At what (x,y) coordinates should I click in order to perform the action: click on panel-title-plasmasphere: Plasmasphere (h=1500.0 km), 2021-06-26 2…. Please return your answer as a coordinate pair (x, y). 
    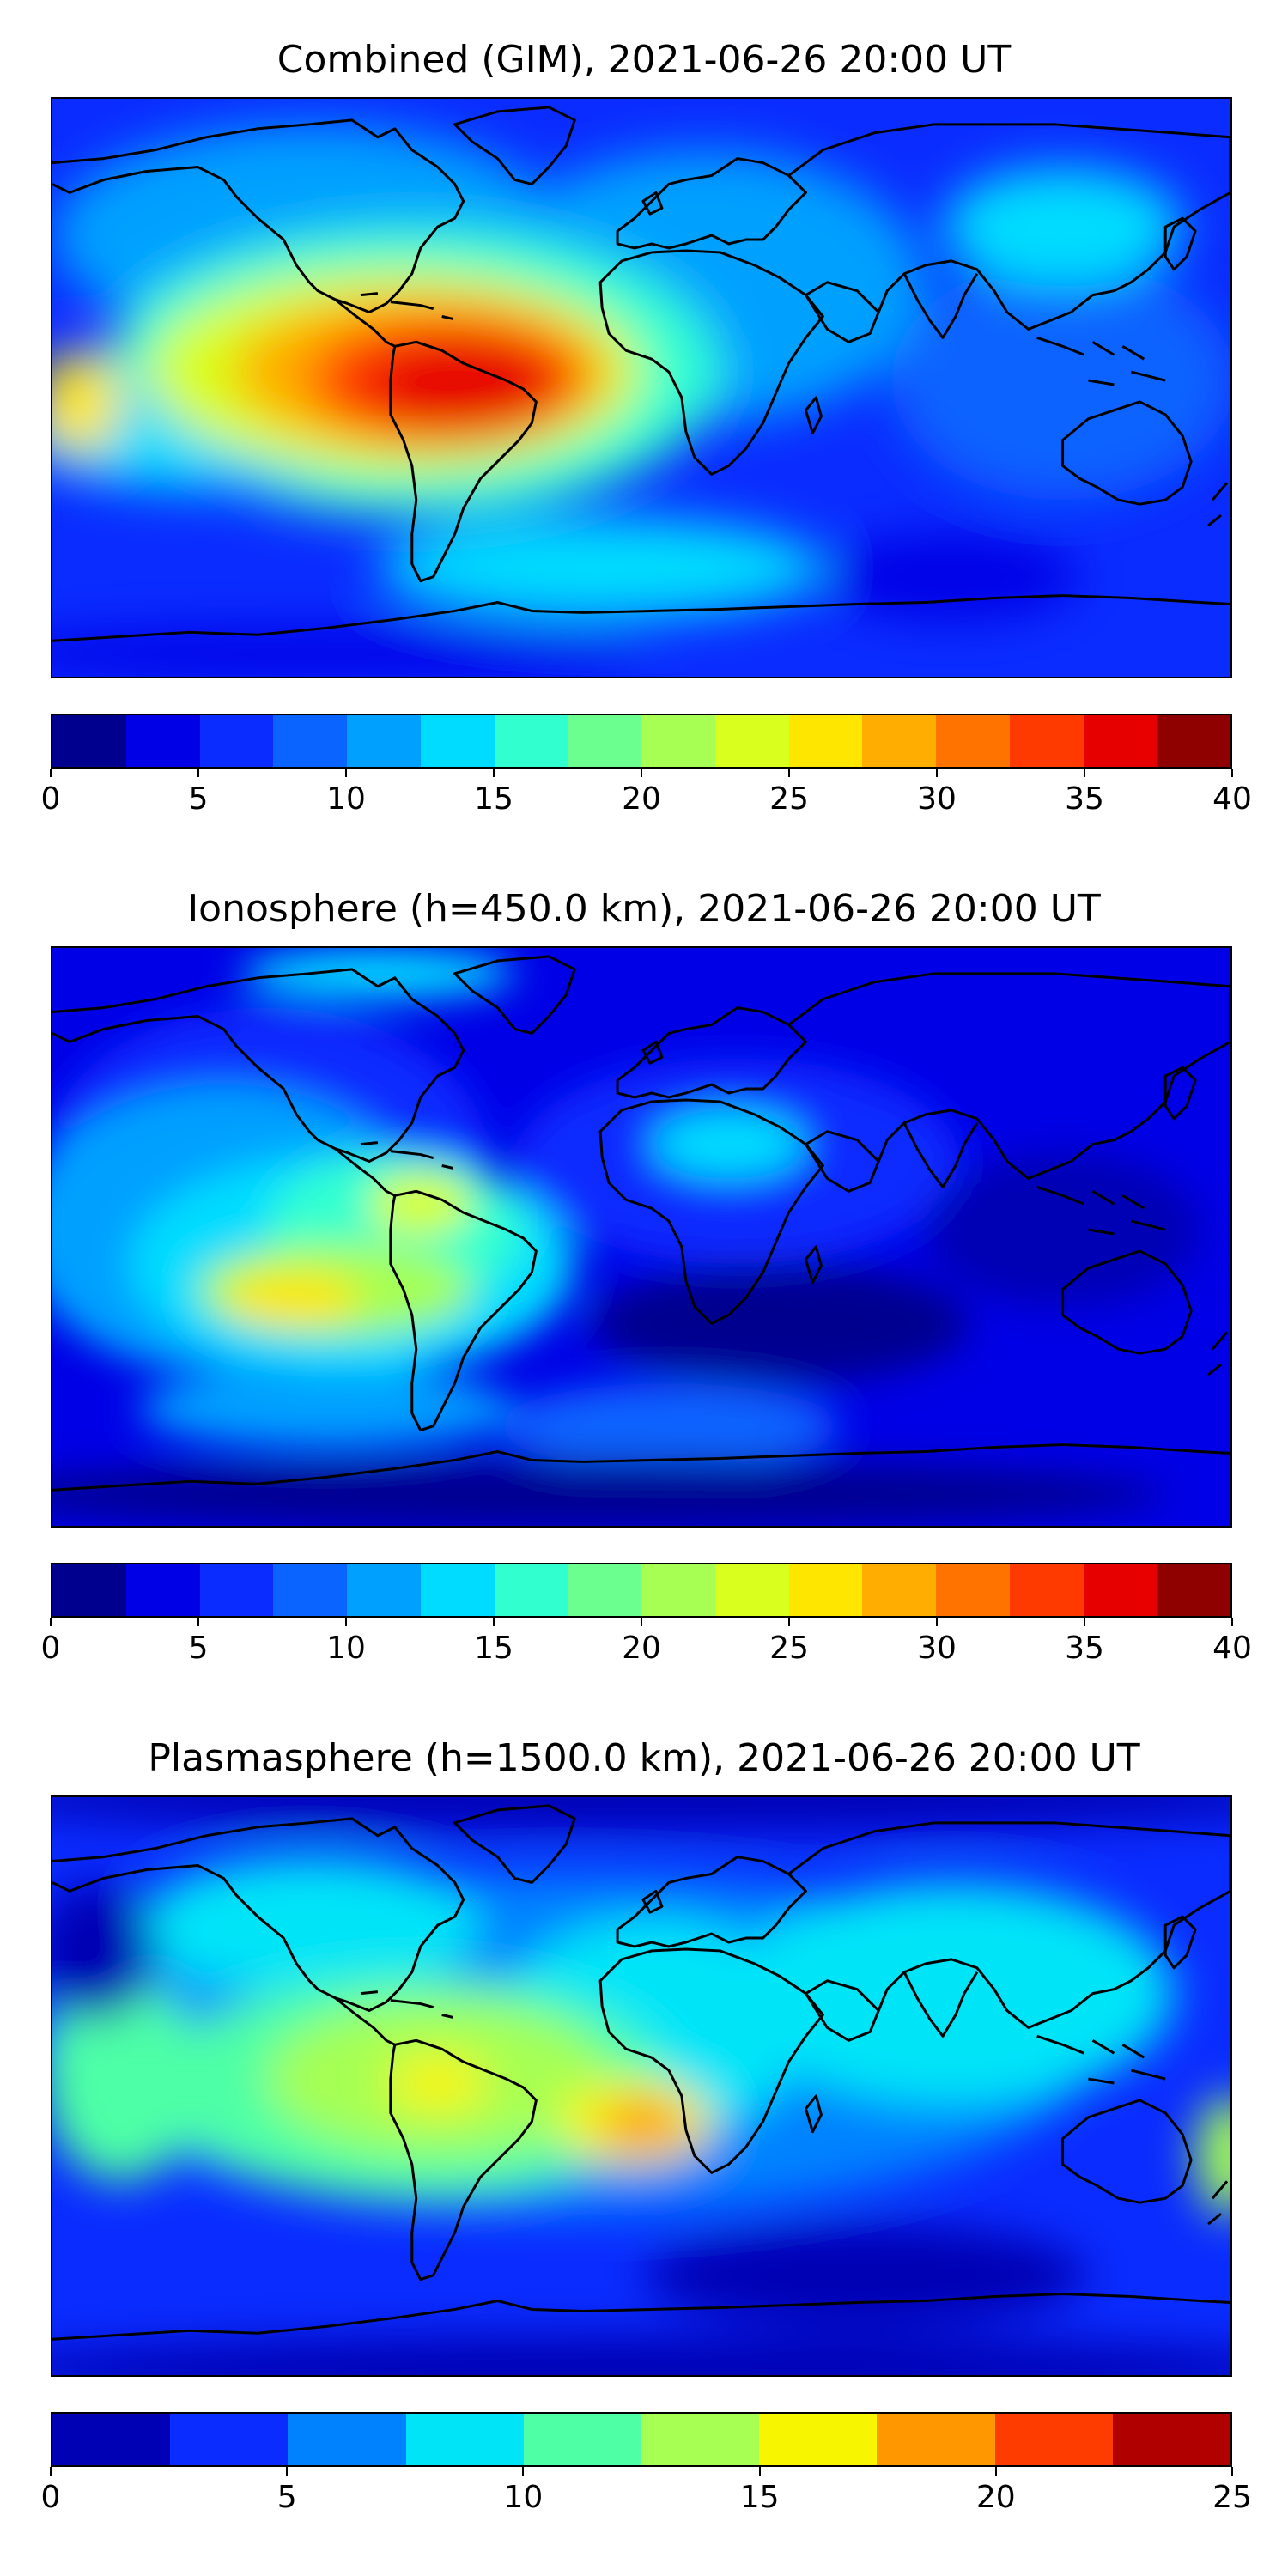
    Looking at the image, I should click on (644, 1758).